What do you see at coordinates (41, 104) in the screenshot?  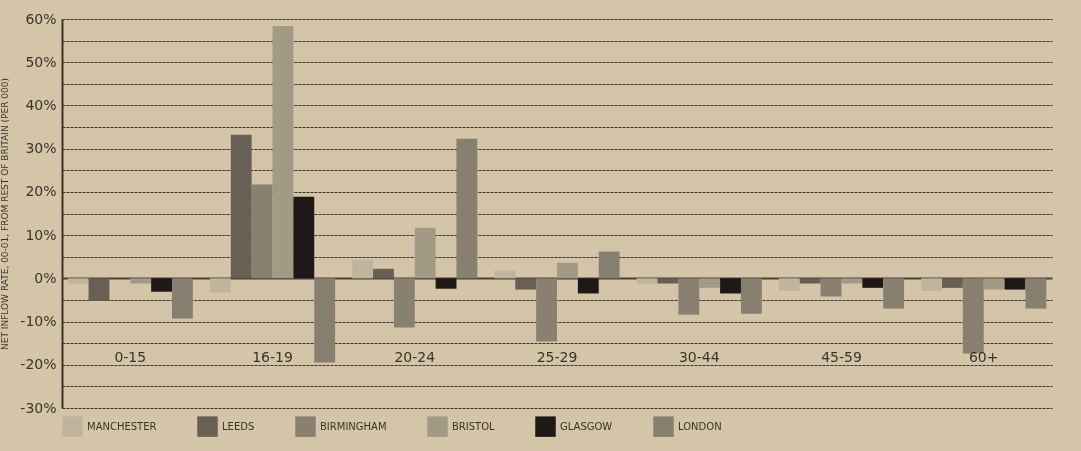 I see `y-tick-label: 40%` at bounding box center [41, 104].